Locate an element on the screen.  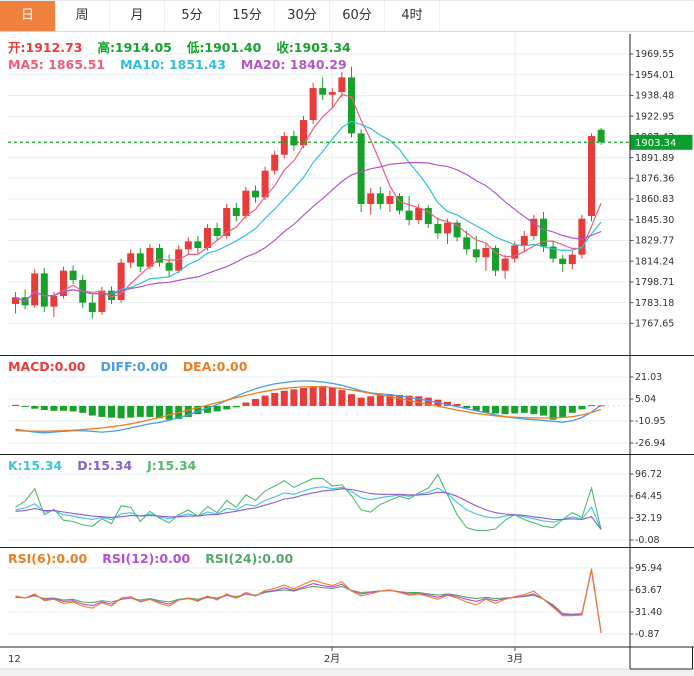
indicator-axis-label: 32.19 is located at coordinates (648, 518).